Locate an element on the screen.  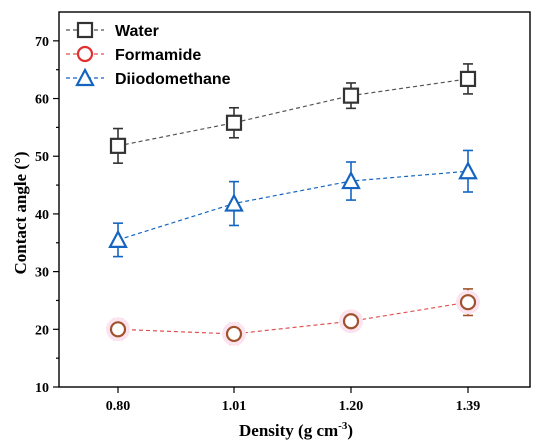
x-tick-label-0.80: 0.80 is located at coordinates (118, 406).